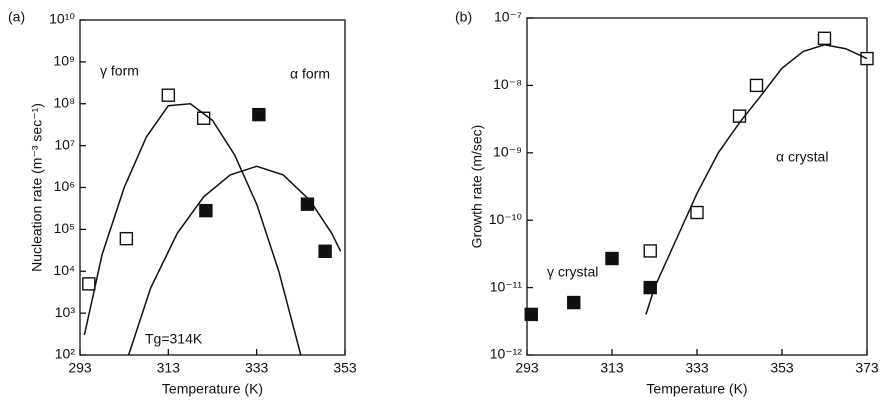 The width and height of the screenshot is (880, 400). I want to click on y-tick-label: 10², so click(65, 354).